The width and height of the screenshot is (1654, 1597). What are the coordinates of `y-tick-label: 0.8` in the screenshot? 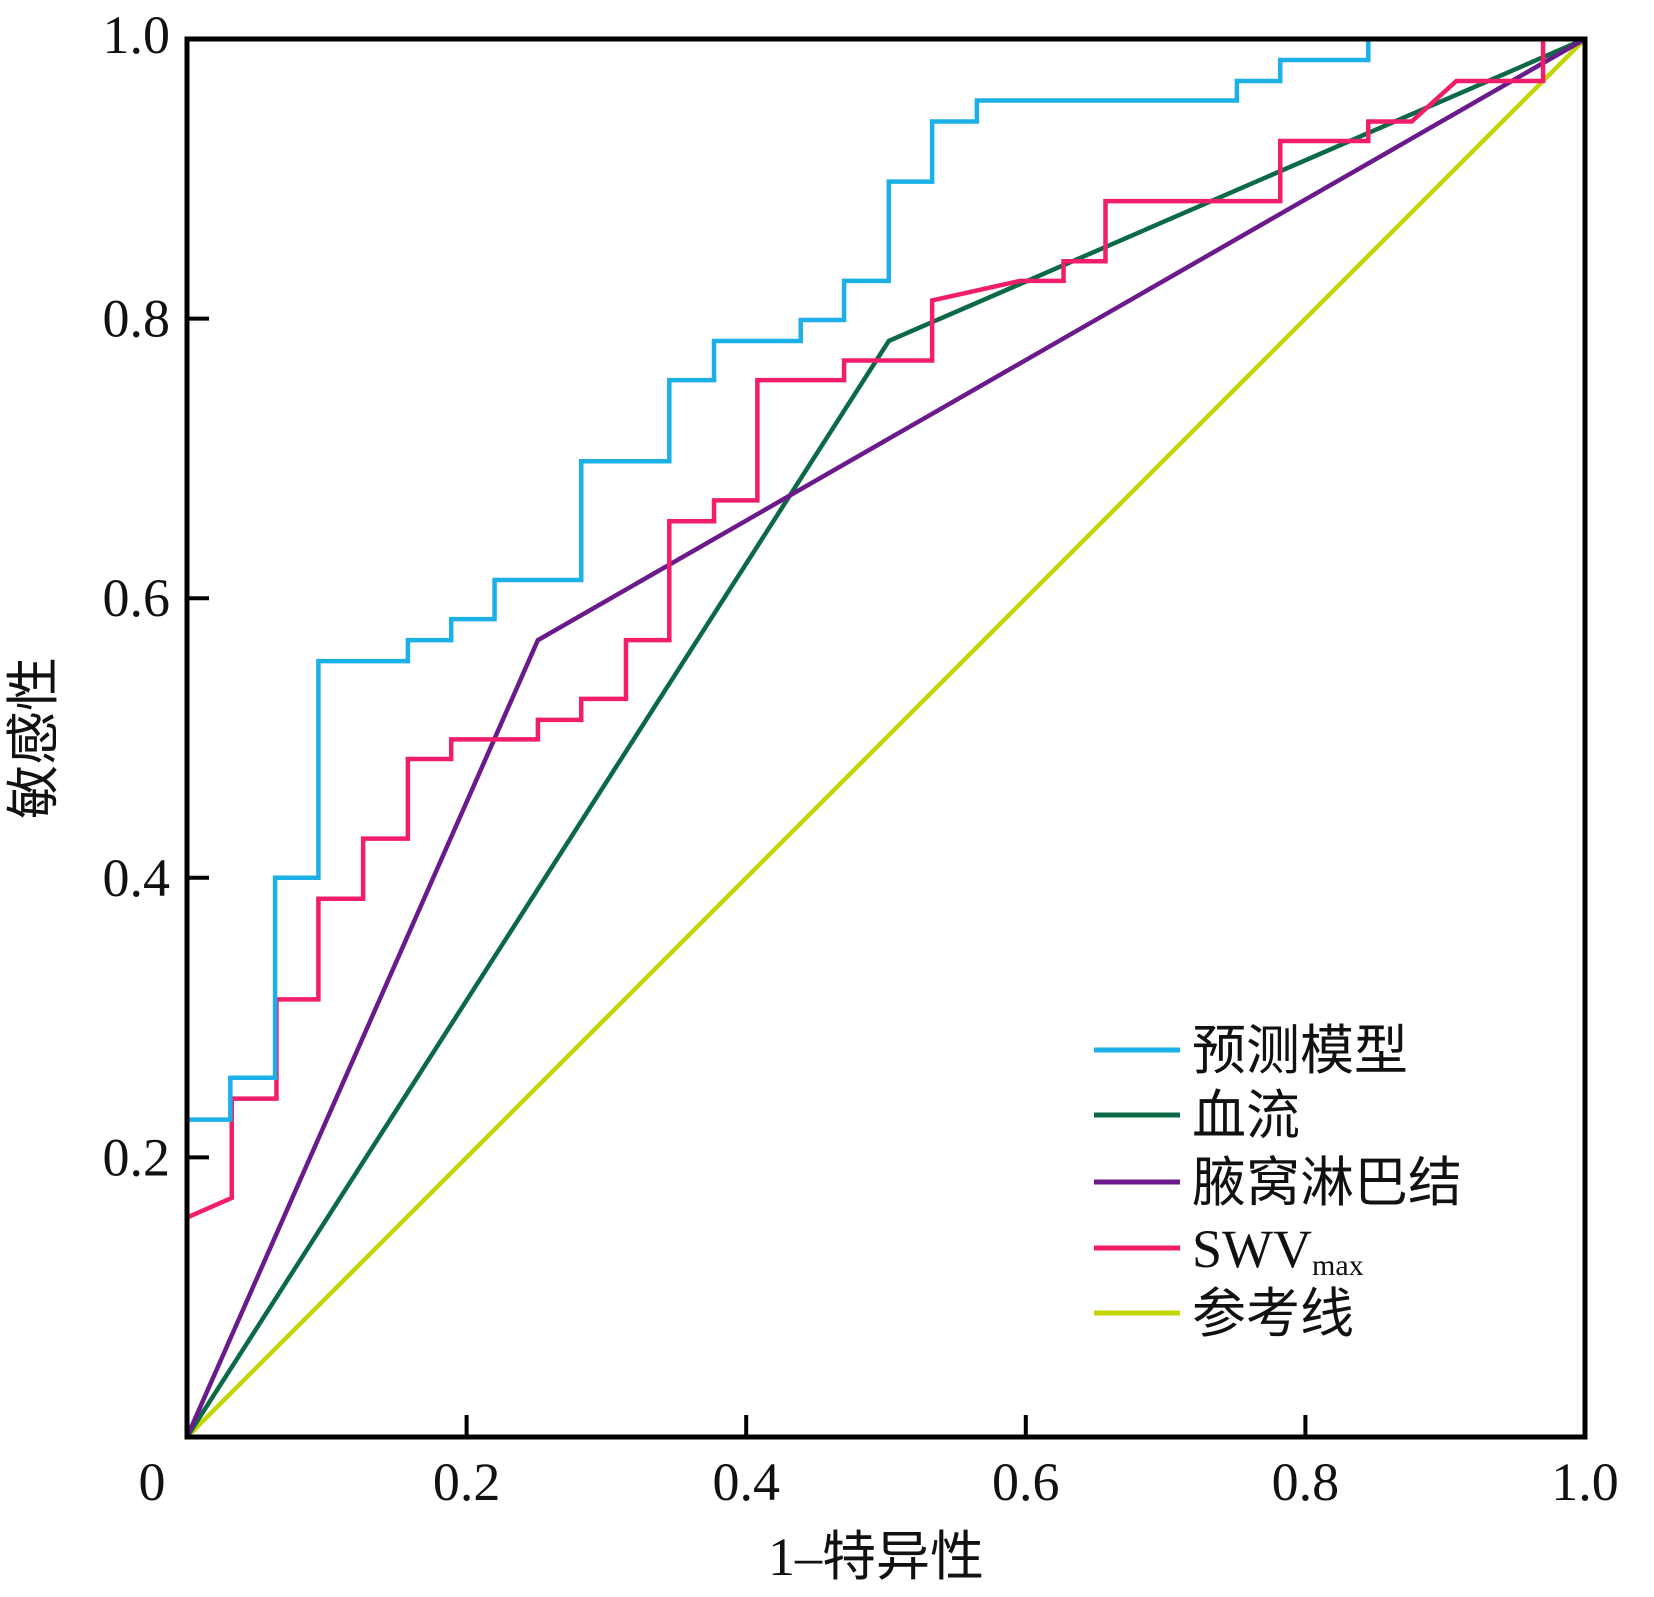 It's located at (137, 319).